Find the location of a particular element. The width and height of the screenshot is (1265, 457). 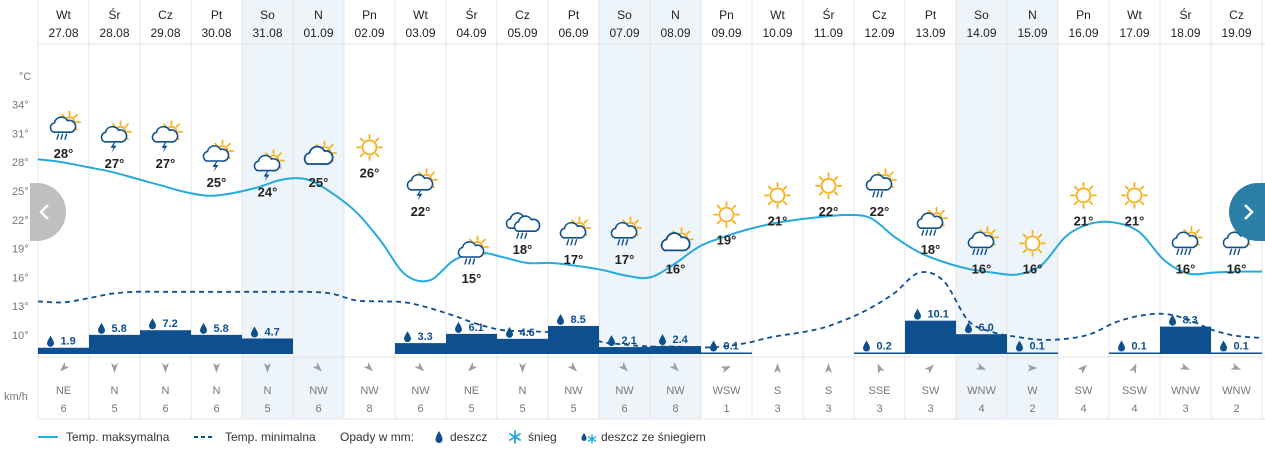

precip-label: 1.9 is located at coordinates (68, 342).